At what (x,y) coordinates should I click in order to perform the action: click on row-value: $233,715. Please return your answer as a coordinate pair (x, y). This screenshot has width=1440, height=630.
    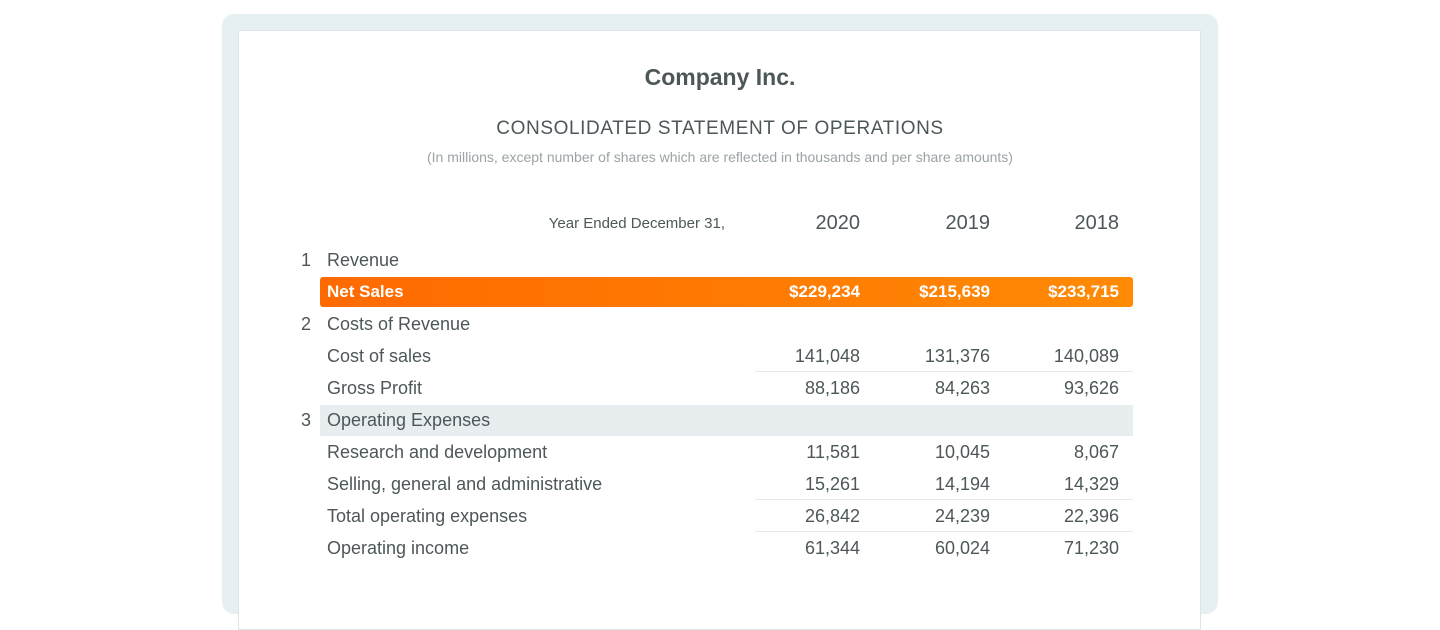
    Looking at the image, I should click on (1083, 291).